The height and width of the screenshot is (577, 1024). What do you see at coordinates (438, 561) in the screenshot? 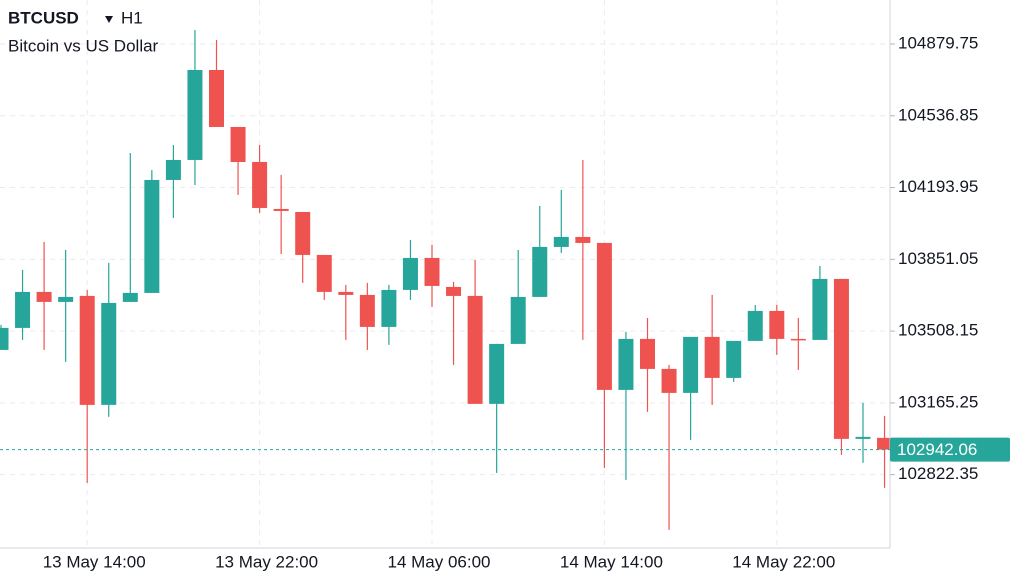
I see `x-tick-label: 14 May 06:00` at bounding box center [438, 561].